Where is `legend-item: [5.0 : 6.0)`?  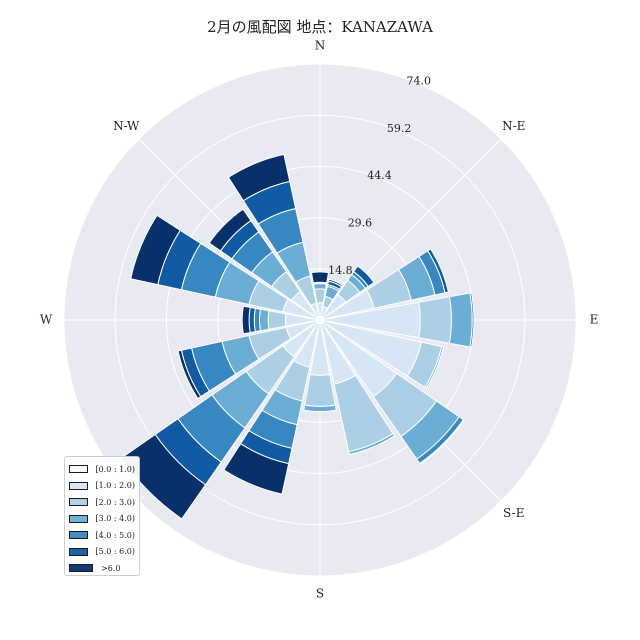 legend-item: [5.0 : 6.0) is located at coordinates (102, 552).